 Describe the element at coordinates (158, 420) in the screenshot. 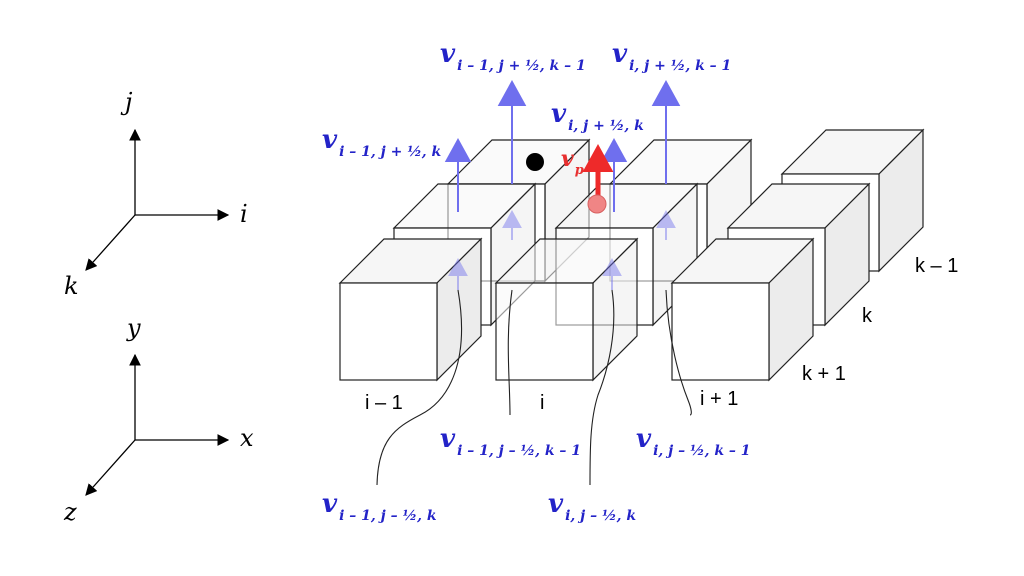

I see `xyz-axes: y x z` at that location.